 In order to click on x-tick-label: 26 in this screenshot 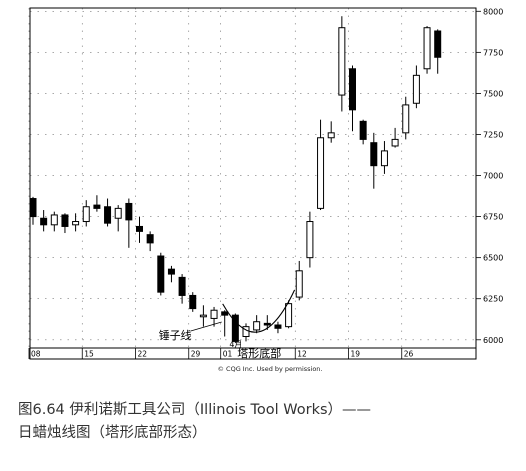, I will do `click(409, 354)`.